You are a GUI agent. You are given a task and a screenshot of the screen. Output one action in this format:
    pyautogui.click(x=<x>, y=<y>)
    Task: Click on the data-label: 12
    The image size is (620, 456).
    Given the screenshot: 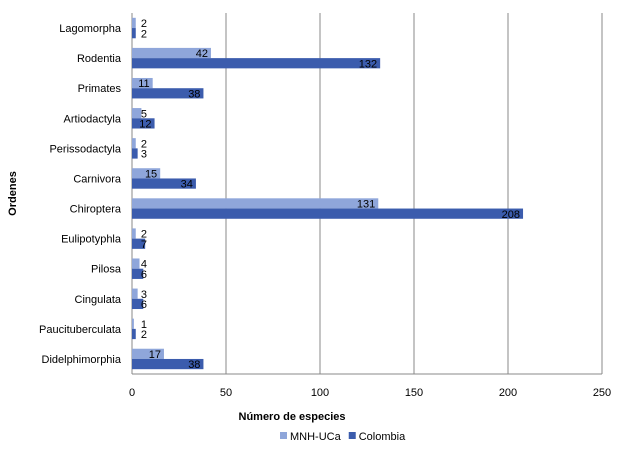 What is the action you would take?
    pyautogui.click(x=145, y=125)
    